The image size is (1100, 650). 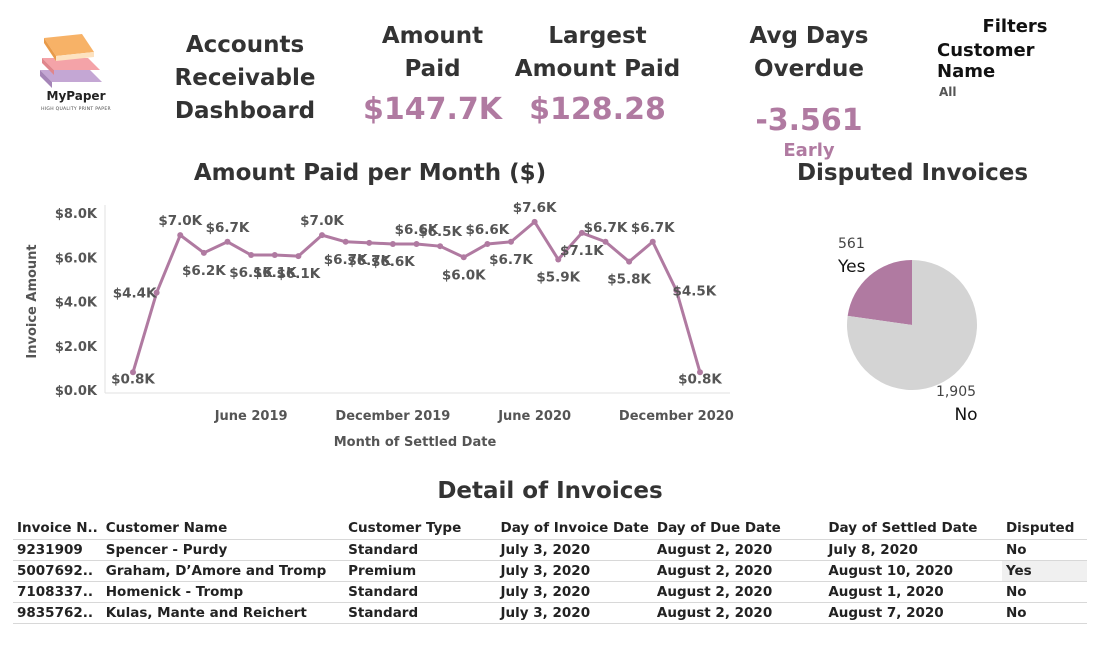 I want to click on table-cell: August 10, 2020, so click(x=913, y=571).